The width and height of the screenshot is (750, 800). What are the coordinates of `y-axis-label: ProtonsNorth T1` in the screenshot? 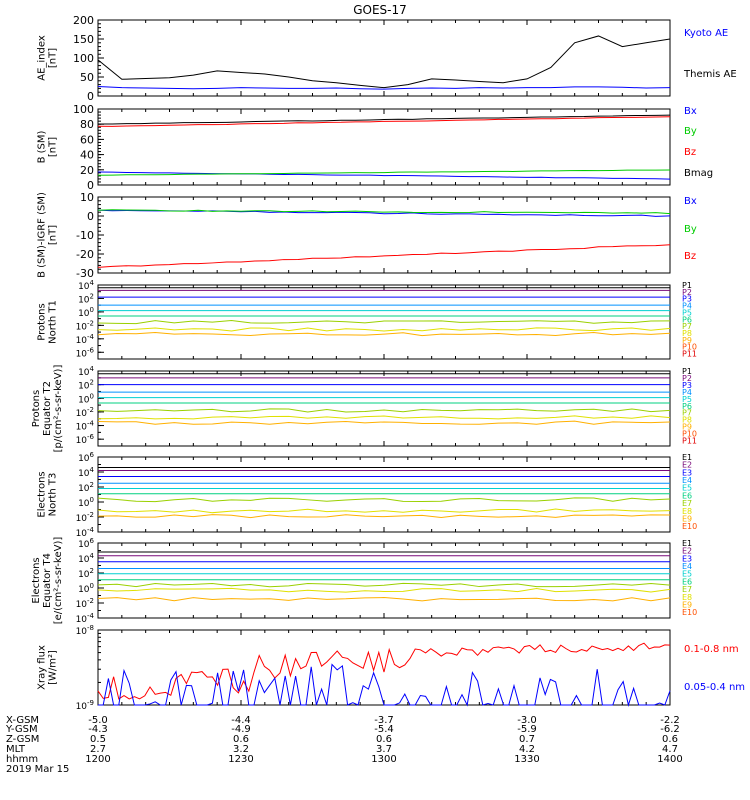 It's located at (48, 322).